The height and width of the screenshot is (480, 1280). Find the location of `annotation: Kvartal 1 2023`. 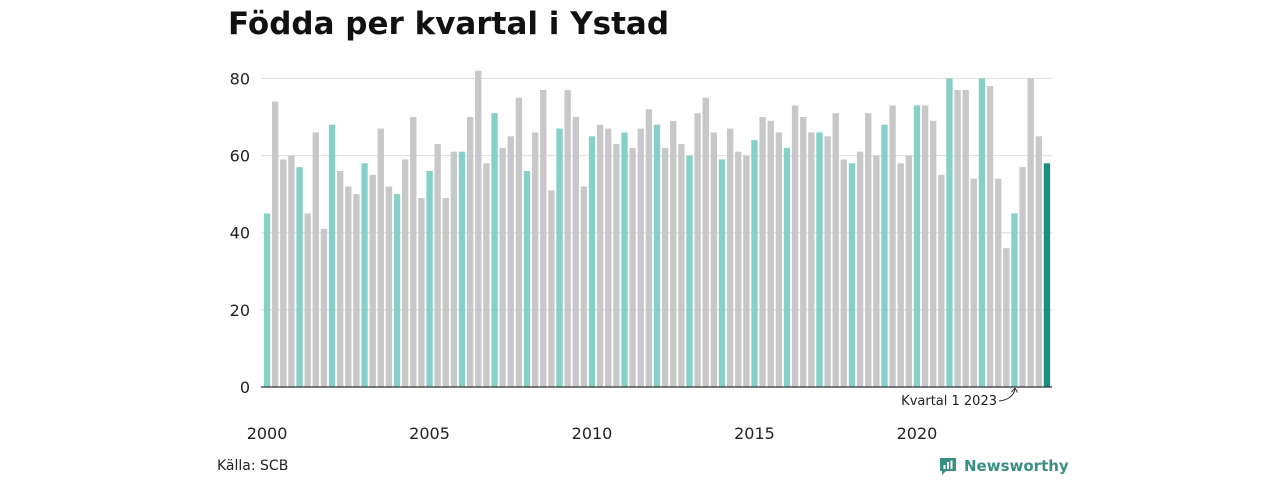

annotation: Kvartal 1 2023 is located at coordinates (959, 398).